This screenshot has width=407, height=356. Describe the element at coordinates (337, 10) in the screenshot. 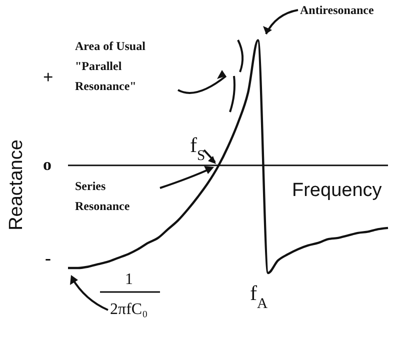

I see `text: Antiresonance` at that location.